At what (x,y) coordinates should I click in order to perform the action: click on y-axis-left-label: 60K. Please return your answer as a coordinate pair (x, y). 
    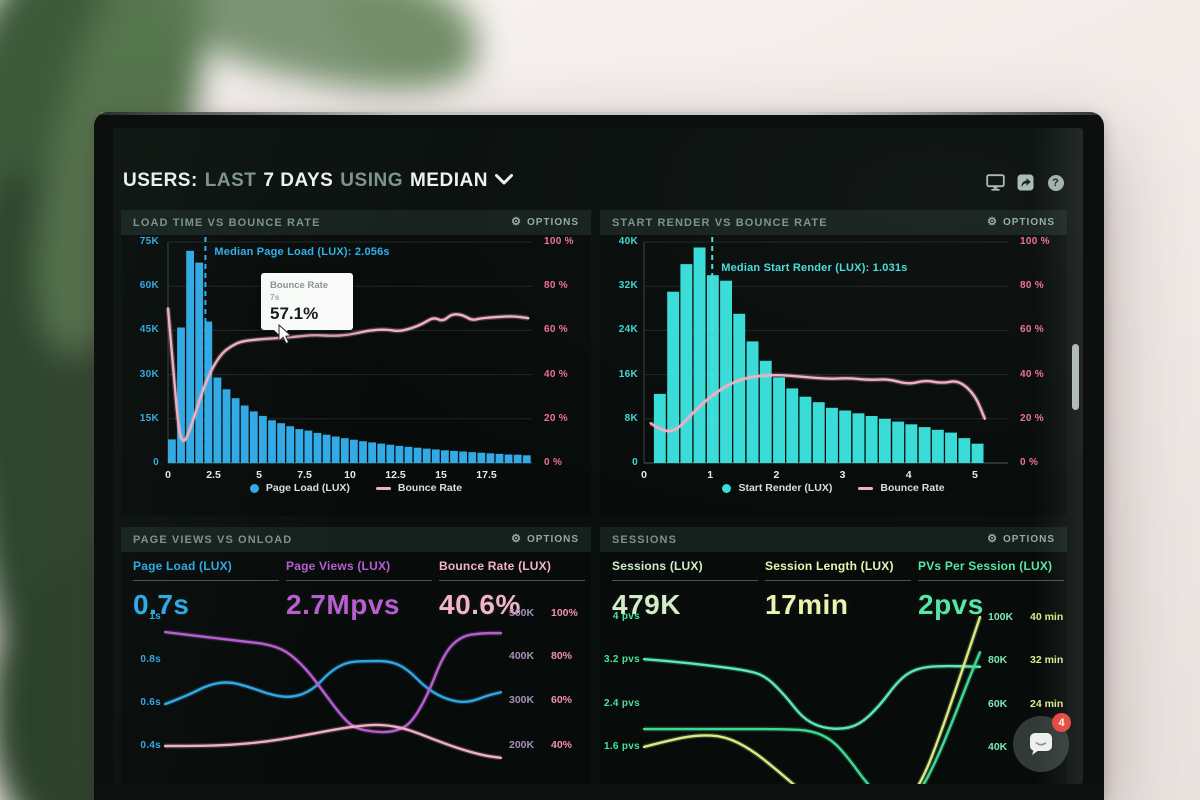
    Looking at the image, I should click on (149, 286).